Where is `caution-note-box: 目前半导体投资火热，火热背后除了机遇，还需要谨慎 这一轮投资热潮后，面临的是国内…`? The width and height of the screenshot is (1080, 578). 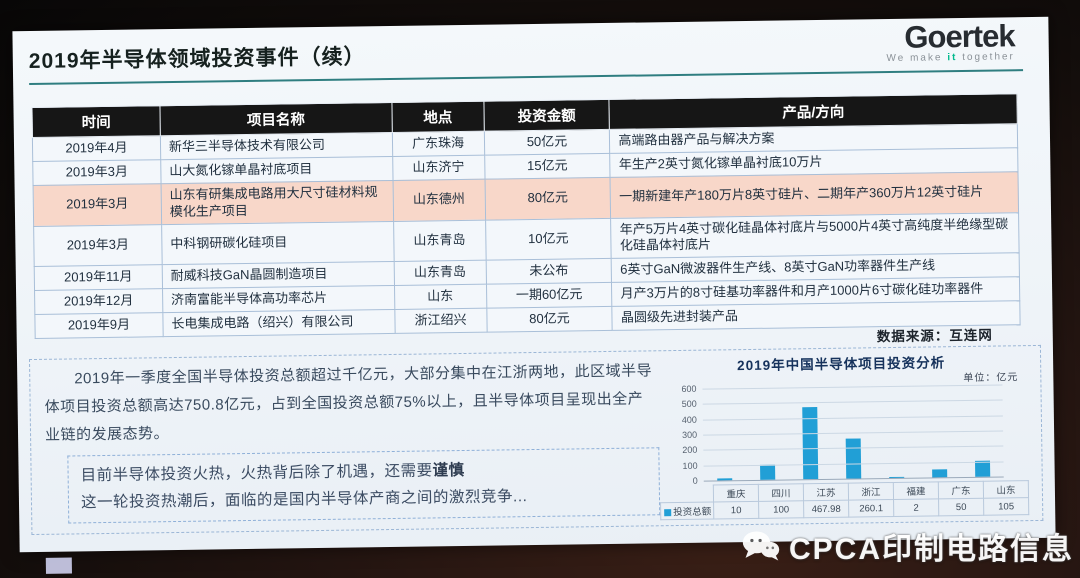 caution-note-box: 目前半导体投资火热，火热背后除了机遇，还需要谨慎 这一轮投资热潮后，面临的是国内… is located at coordinates (364, 485).